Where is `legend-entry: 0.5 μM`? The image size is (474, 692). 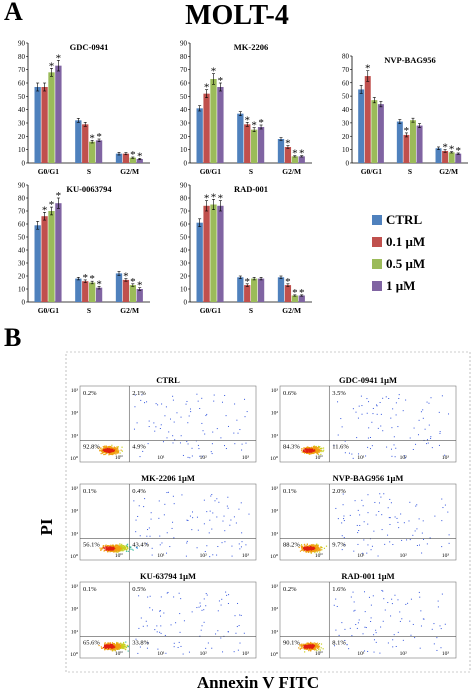 legend-entry: 0.5 μM is located at coordinates (398, 263).